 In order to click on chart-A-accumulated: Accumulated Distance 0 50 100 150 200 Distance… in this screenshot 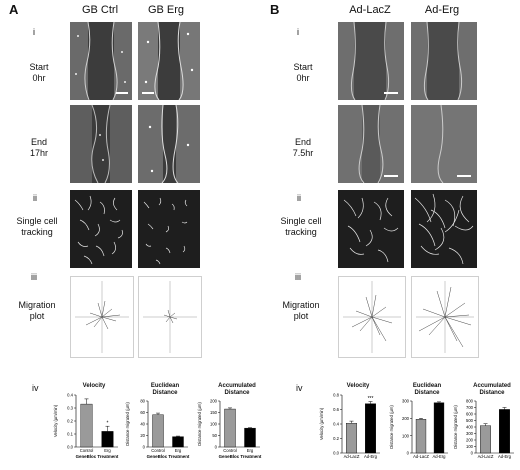, I will do `click(230, 424)`.